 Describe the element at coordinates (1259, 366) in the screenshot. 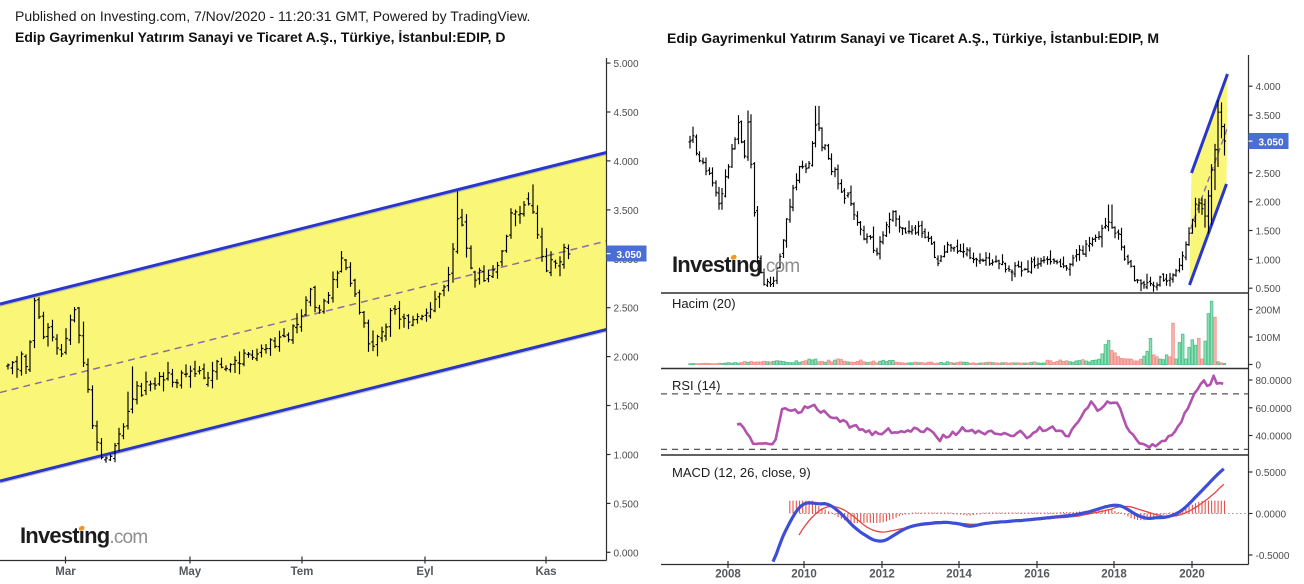

I see `svg-text: 0` at that location.